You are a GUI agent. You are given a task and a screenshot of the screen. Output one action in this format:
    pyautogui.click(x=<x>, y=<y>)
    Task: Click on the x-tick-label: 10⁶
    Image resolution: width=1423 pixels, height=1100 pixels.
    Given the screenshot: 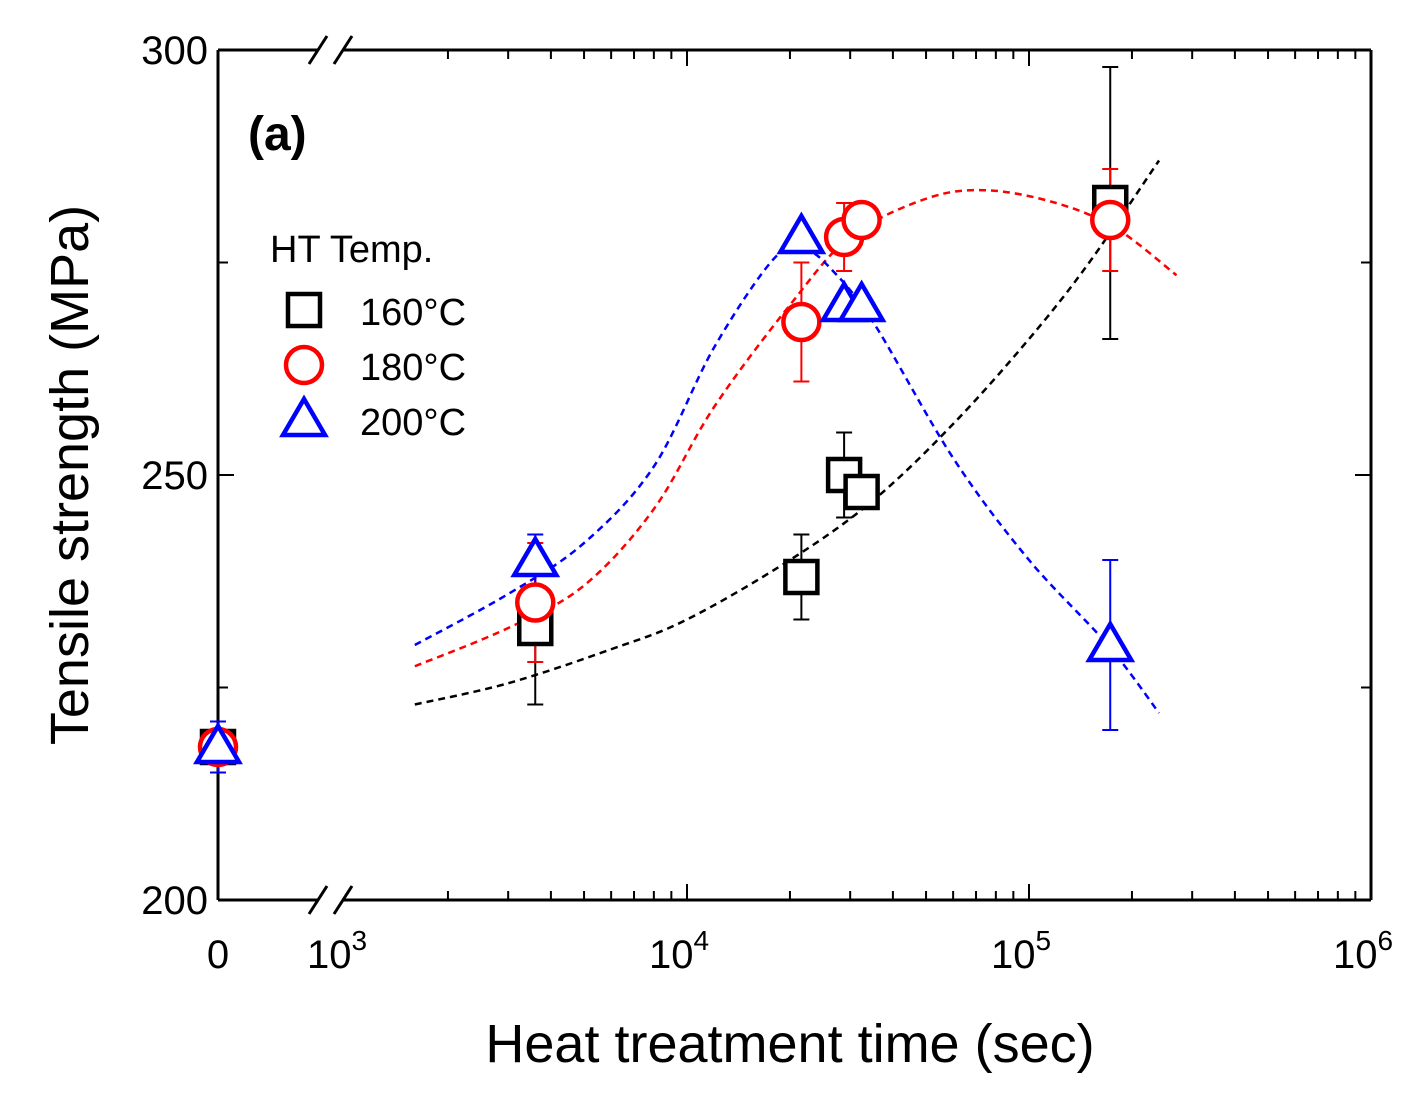 What is the action you would take?
    pyautogui.click(x=1363, y=951)
    